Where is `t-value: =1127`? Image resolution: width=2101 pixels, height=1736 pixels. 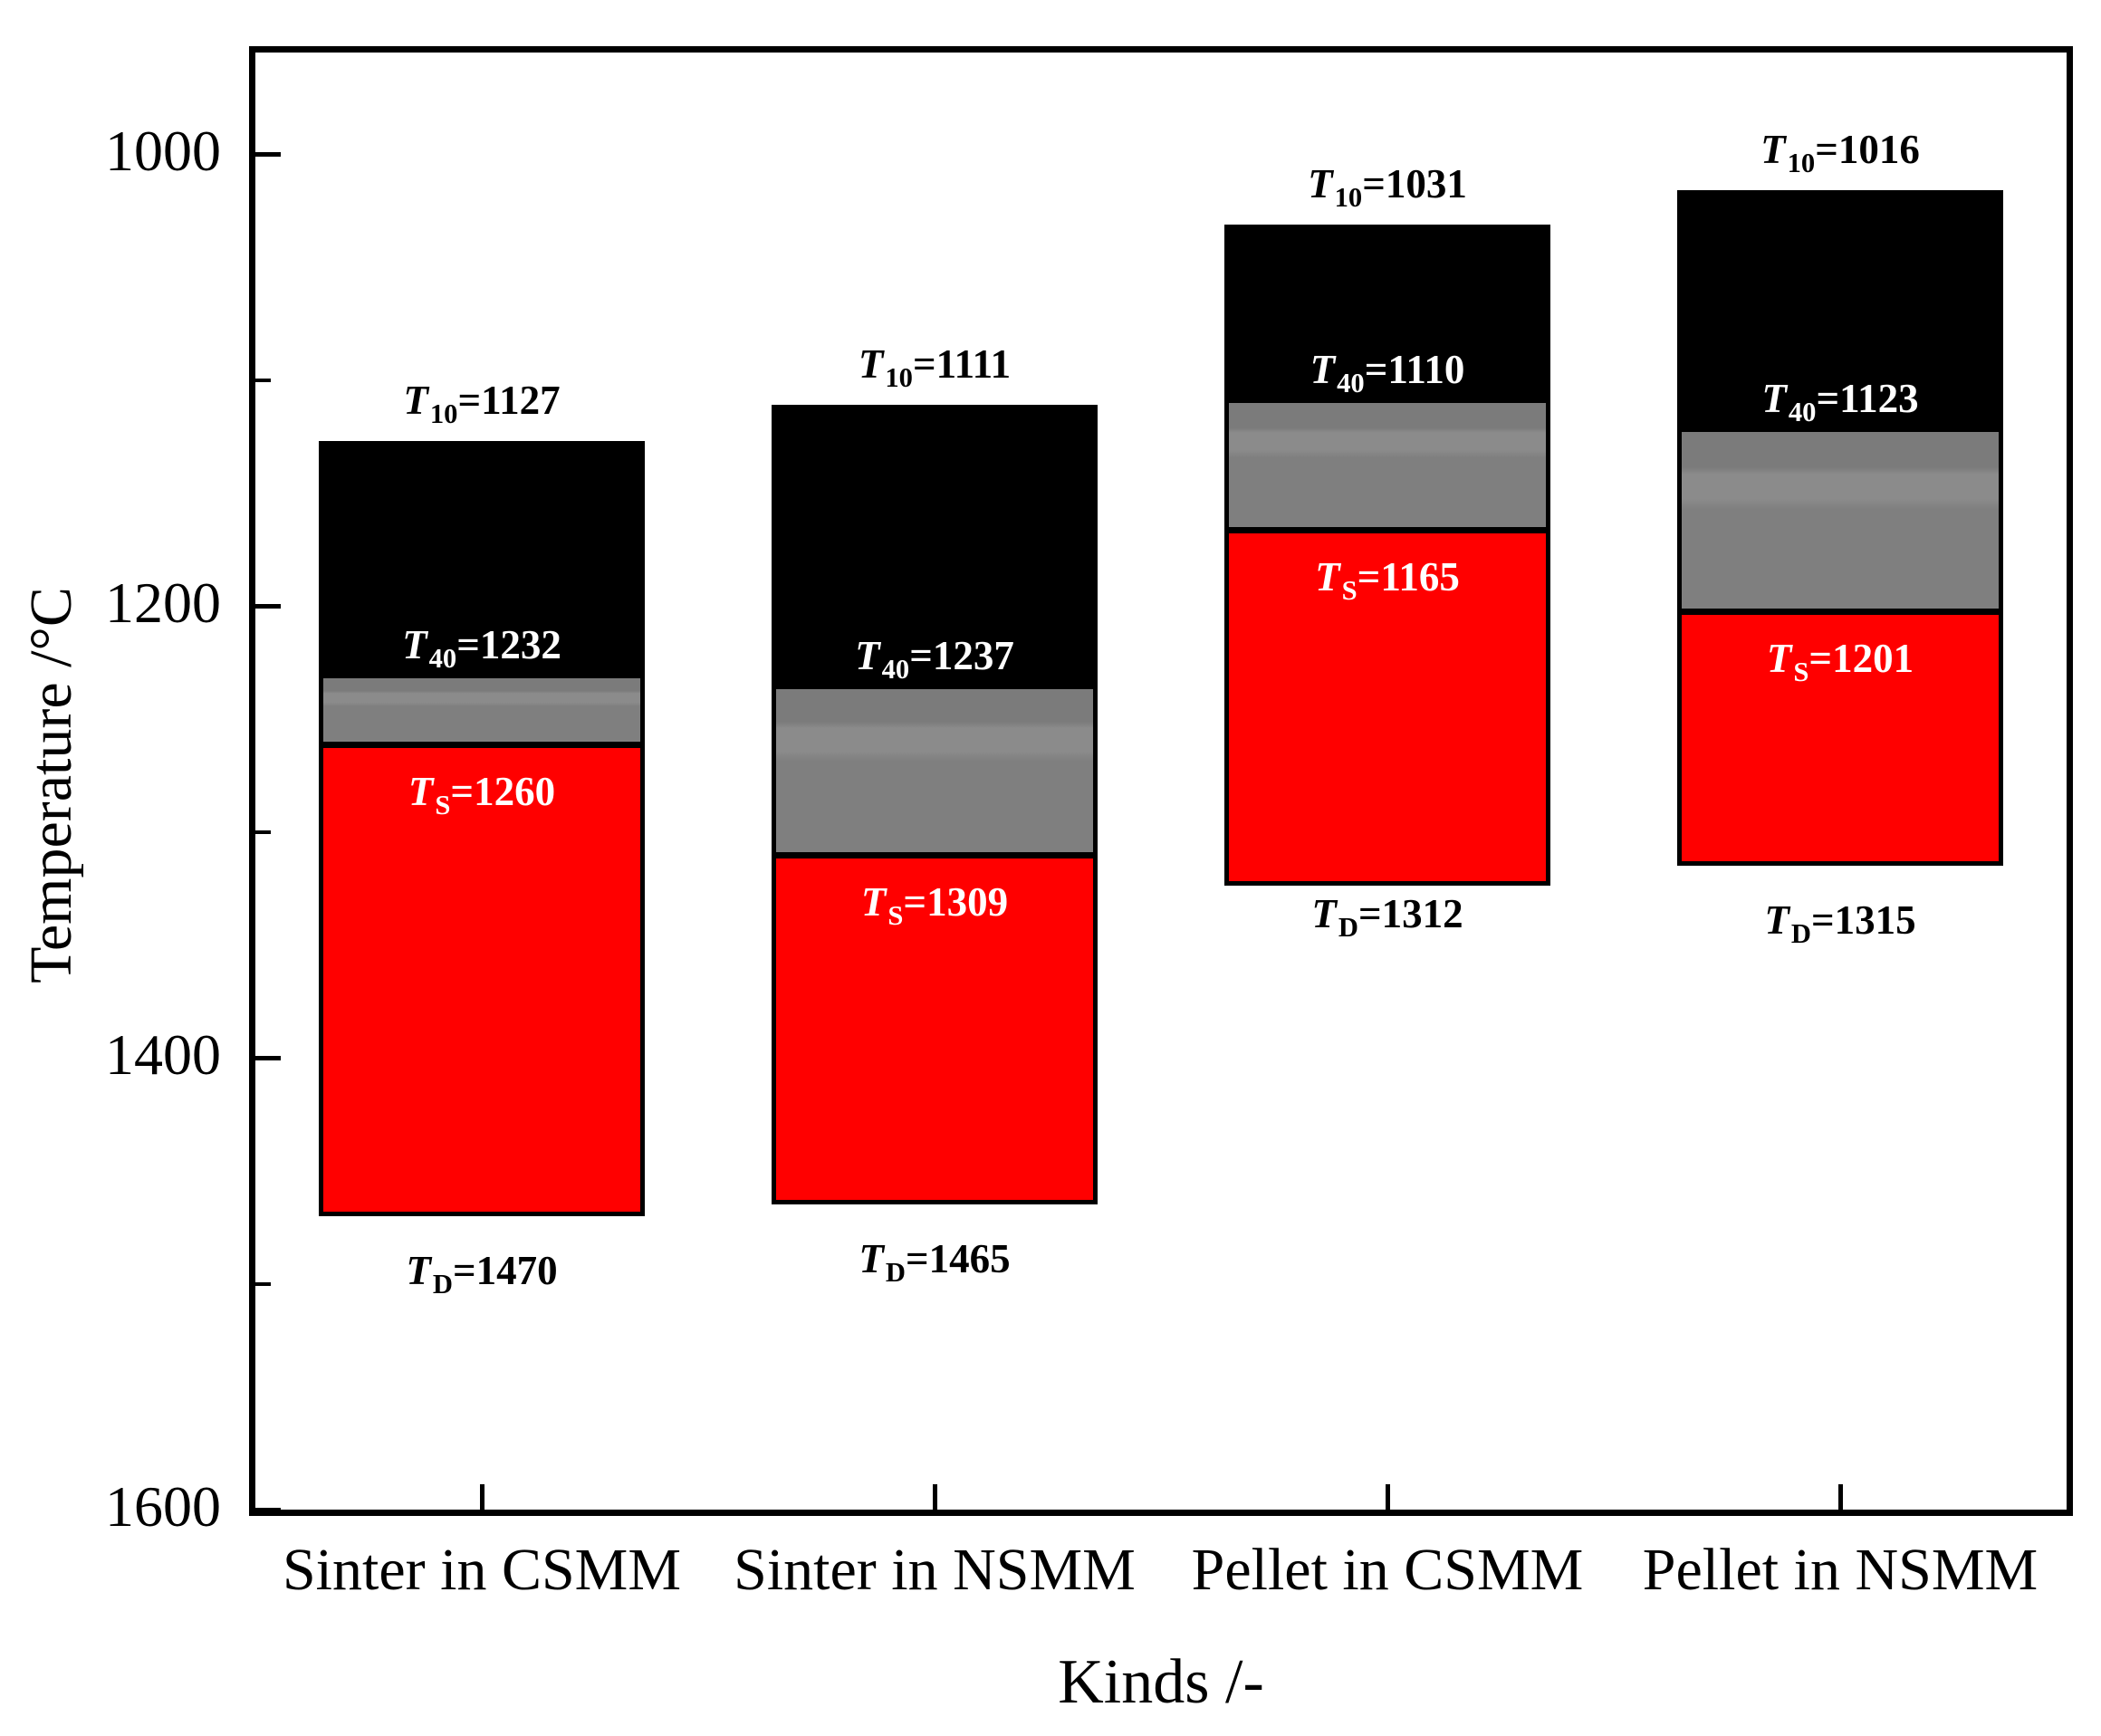 t-value: =1127 is located at coordinates (509, 401).